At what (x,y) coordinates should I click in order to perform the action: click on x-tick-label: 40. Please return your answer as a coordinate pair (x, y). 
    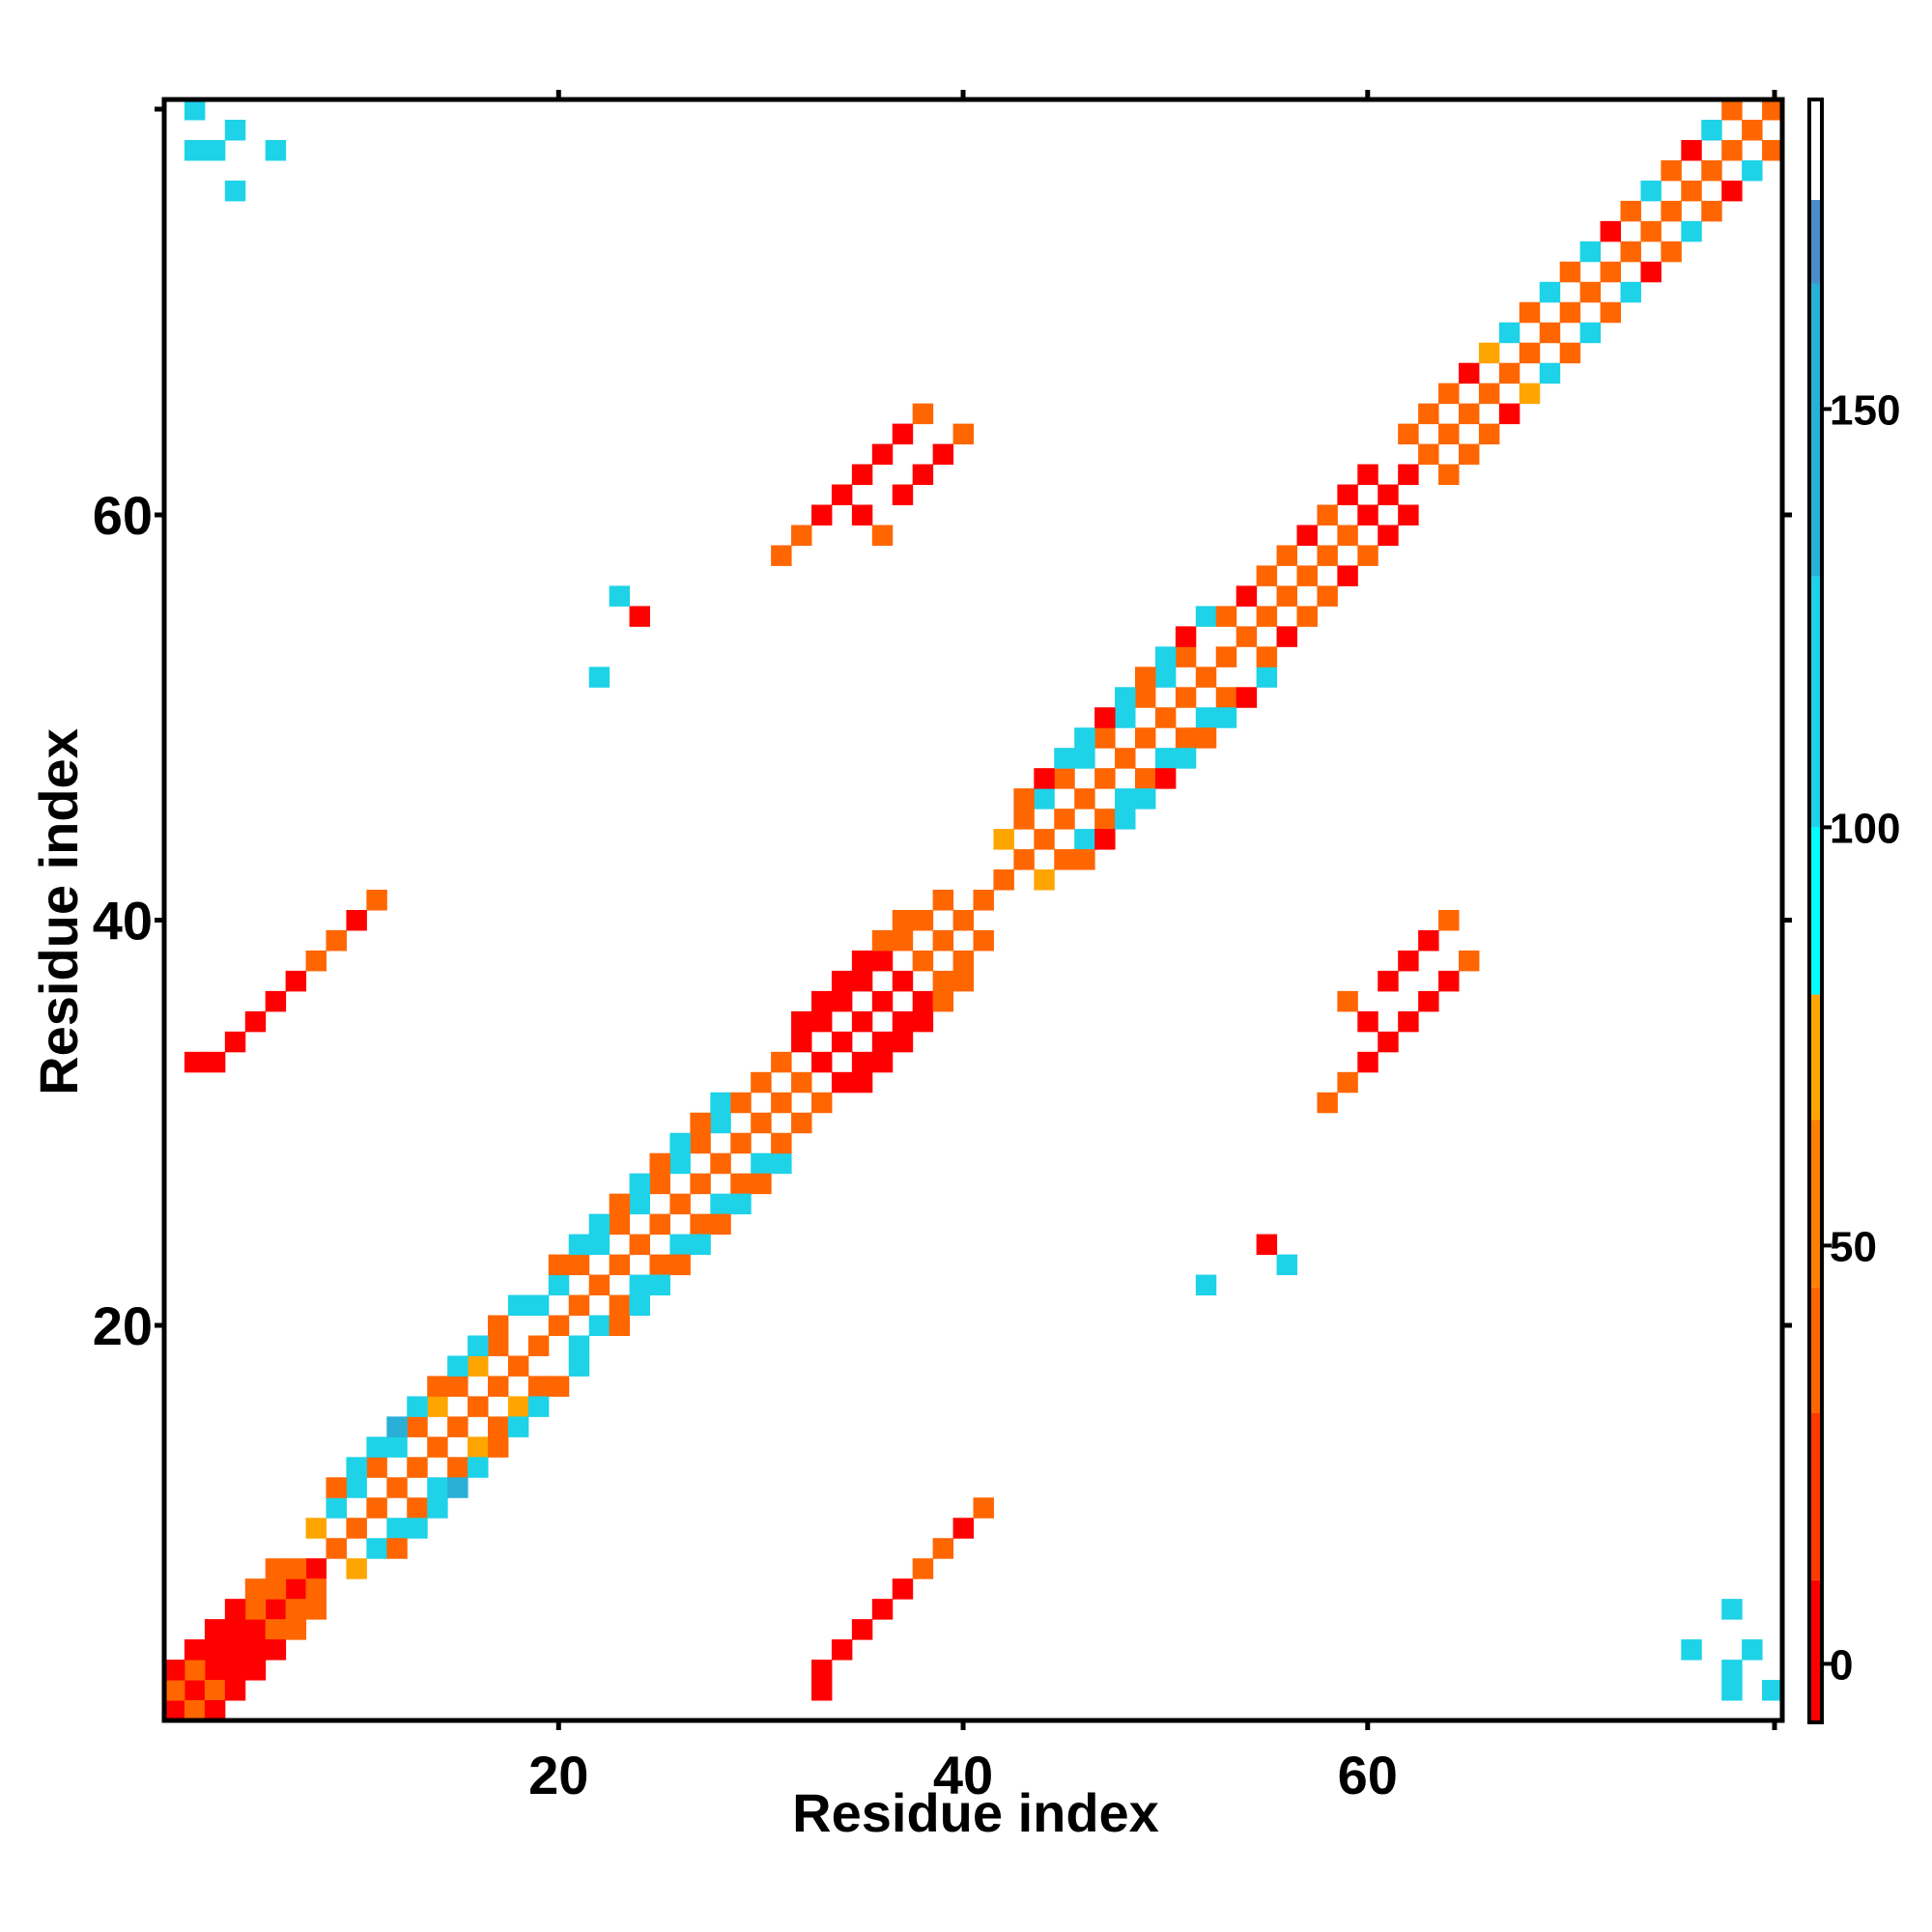
    Looking at the image, I should click on (963, 1775).